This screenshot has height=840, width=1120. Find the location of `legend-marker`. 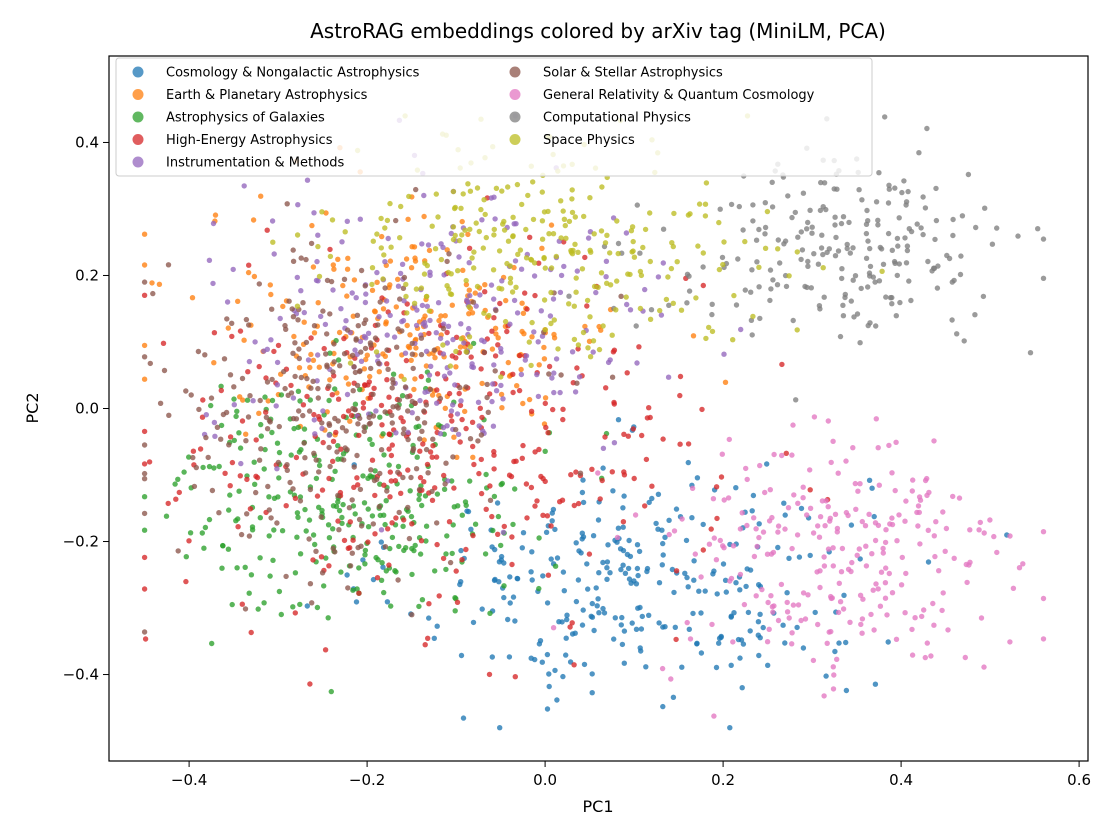

legend-marker is located at coordinates (138, 162).